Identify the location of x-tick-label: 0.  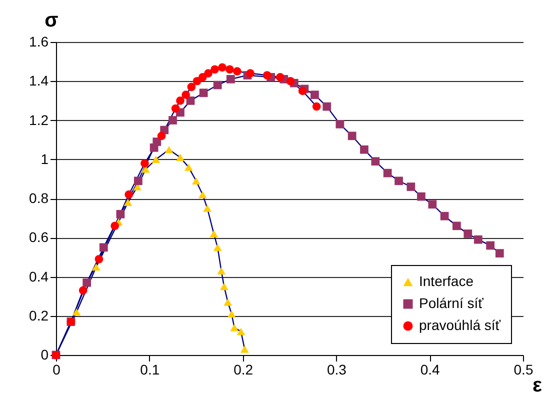
(56, 370).